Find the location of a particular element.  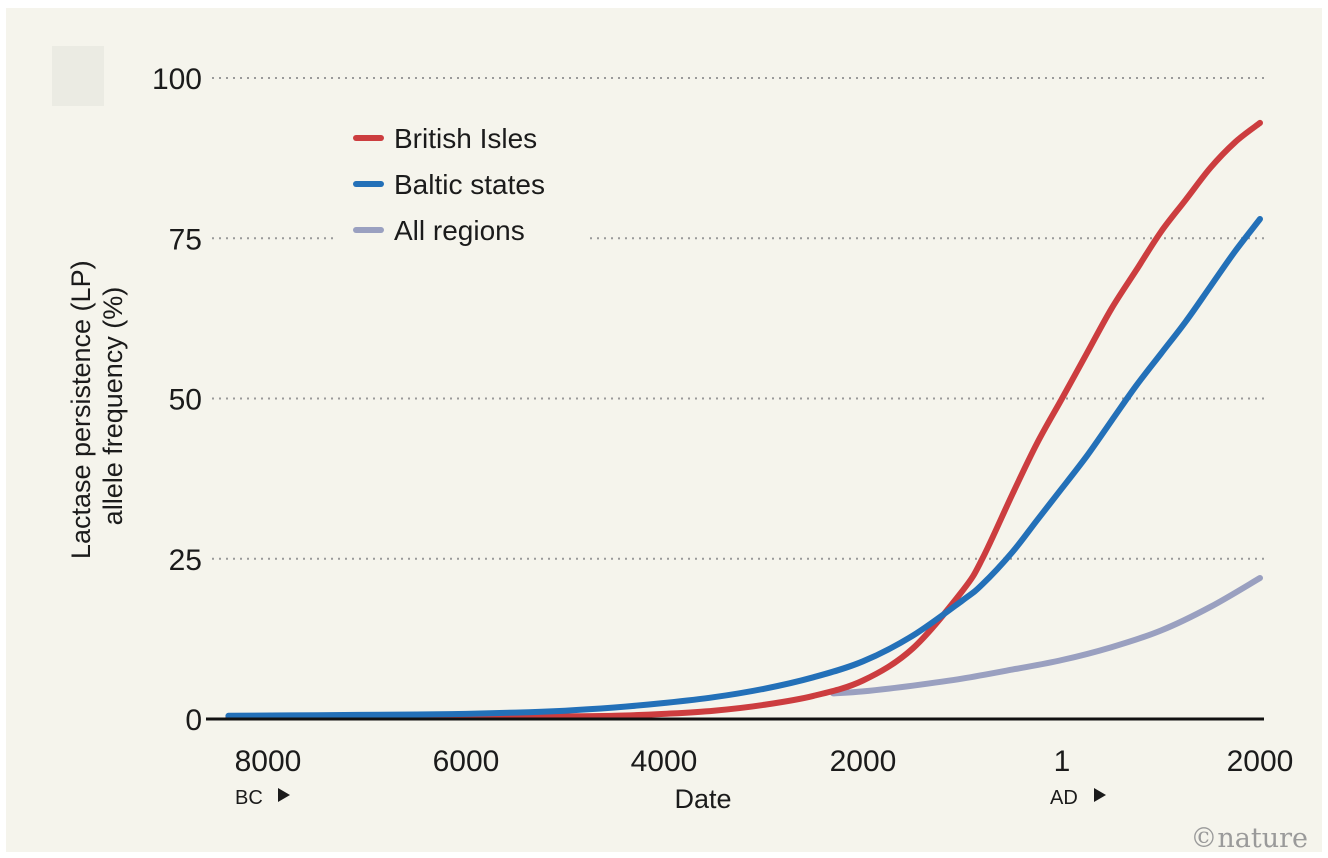

credit-logo: ©nature is located at coordinates (1249, 837).